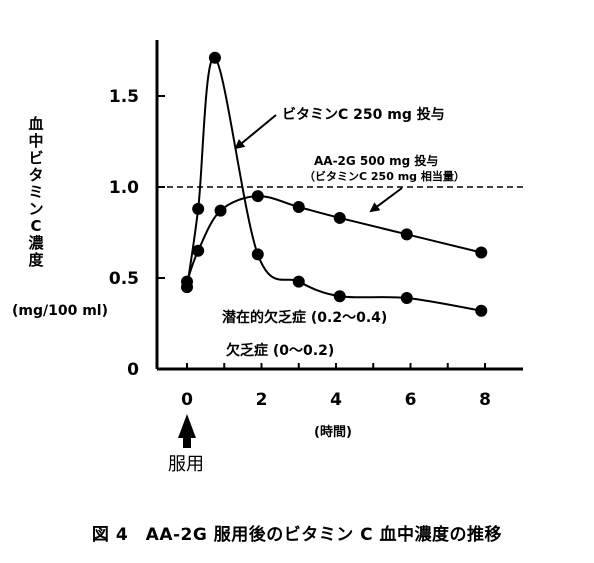  What do you see at coordinates (124, 188) in the screenshot?
I see `y-tick-label: 1.0` at bounding box center [124, 188].